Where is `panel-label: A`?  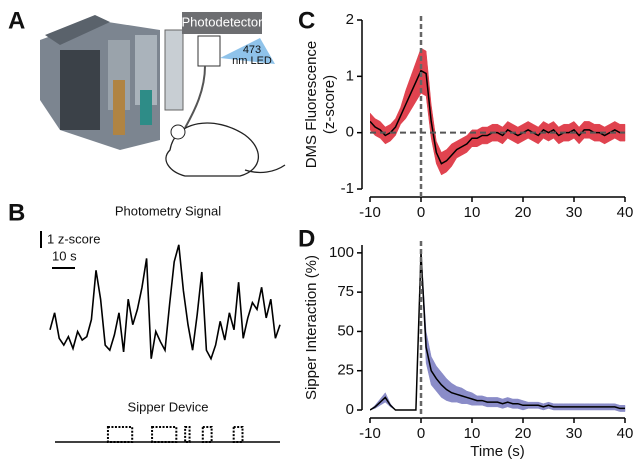 panel-label: A is located at coordinates (16, 20).